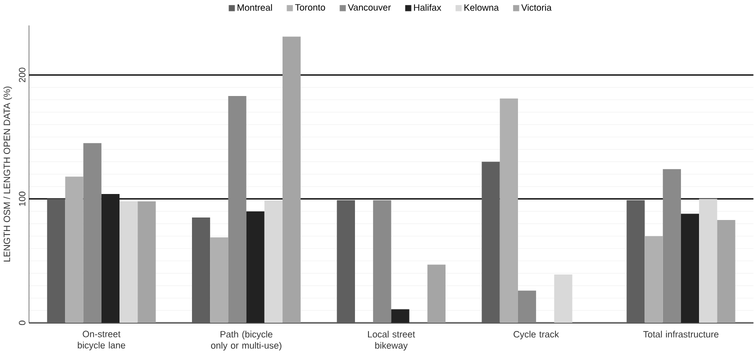  I want to click on x-tick-label: Cycle track, so click(536, 335).